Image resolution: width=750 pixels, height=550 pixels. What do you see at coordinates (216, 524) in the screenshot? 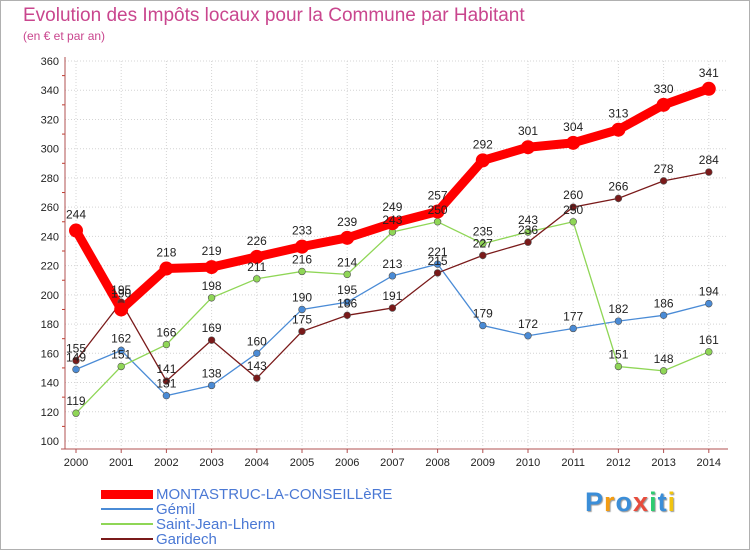
I see `legend-label: Saint-Jean-Lherm` at bounding box center [216, 524].